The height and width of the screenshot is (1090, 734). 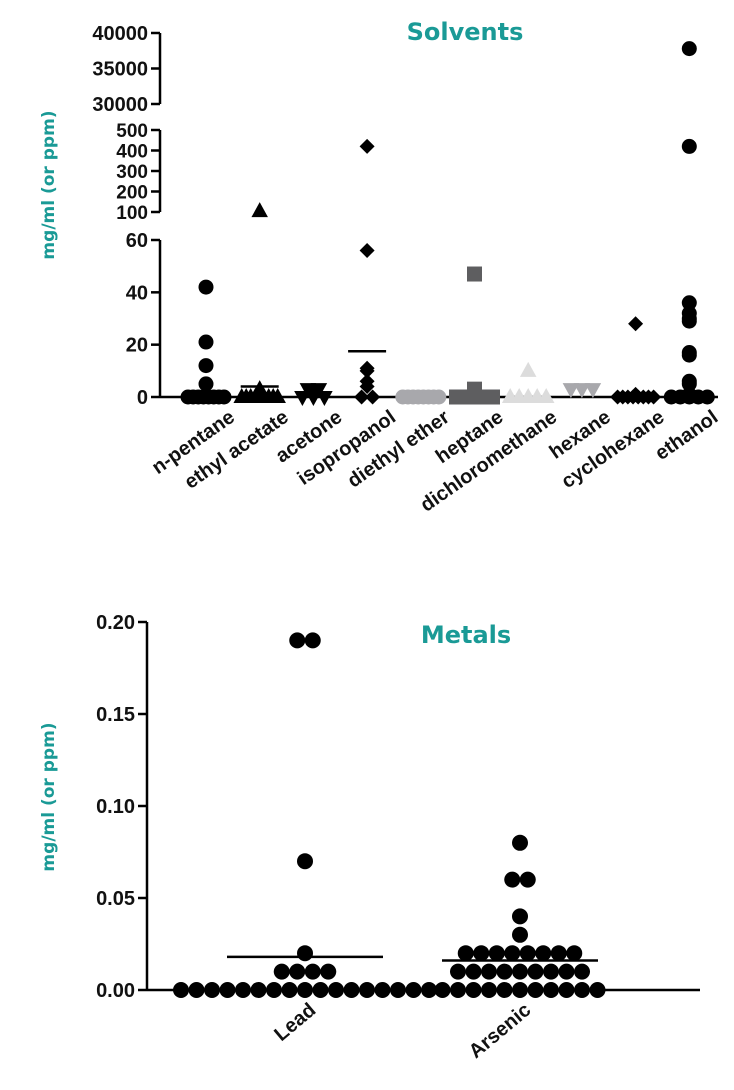 What do you see at coordinates (142, 398) in the screenshot?
I see `solvents-ytick-label: 0` at bounding box center [142, 398].